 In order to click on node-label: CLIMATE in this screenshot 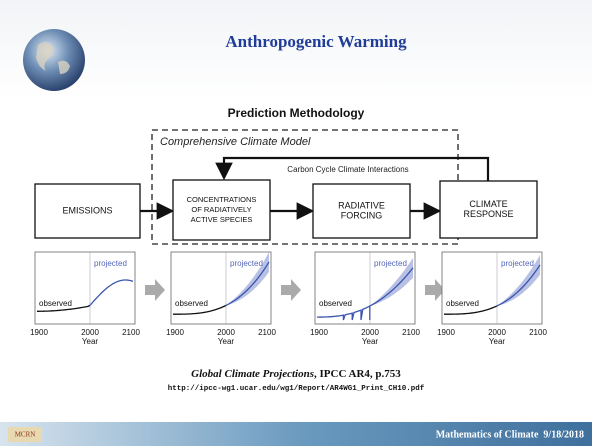, I will do `click(488, 204)`.